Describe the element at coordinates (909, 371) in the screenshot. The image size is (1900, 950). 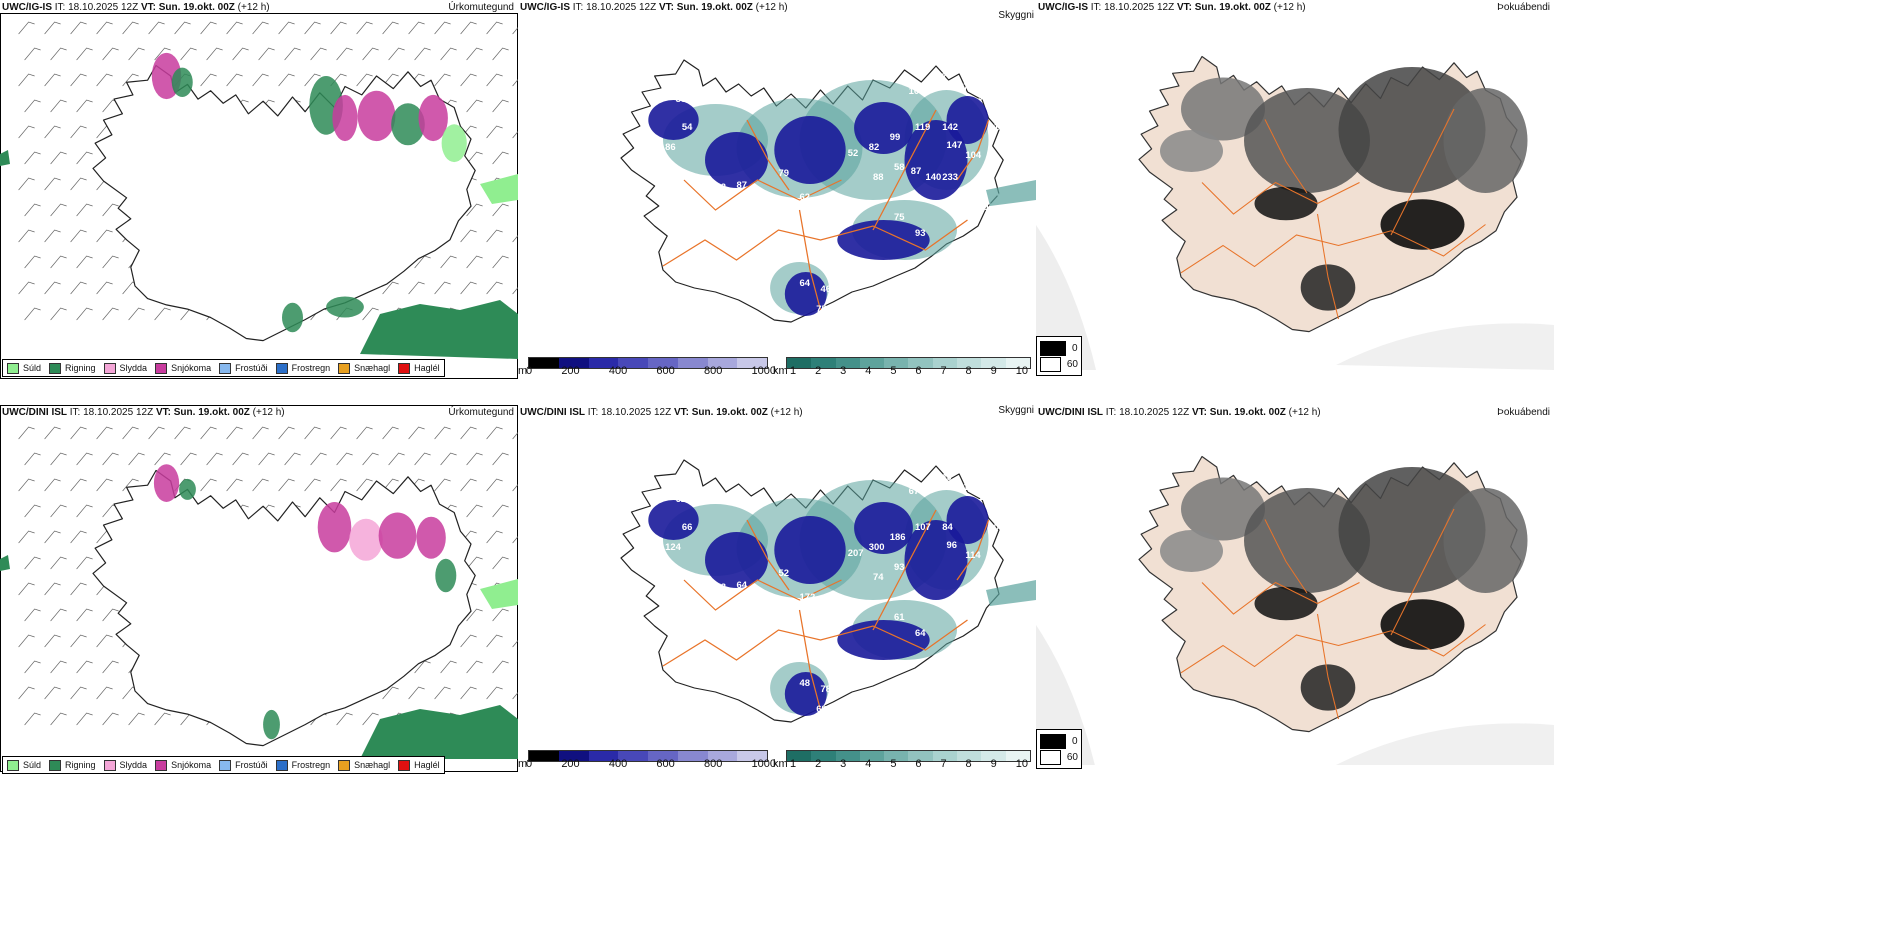
I see `distance-ticks: 1 2 3 4 5 6 7 8 9 10` at that location.